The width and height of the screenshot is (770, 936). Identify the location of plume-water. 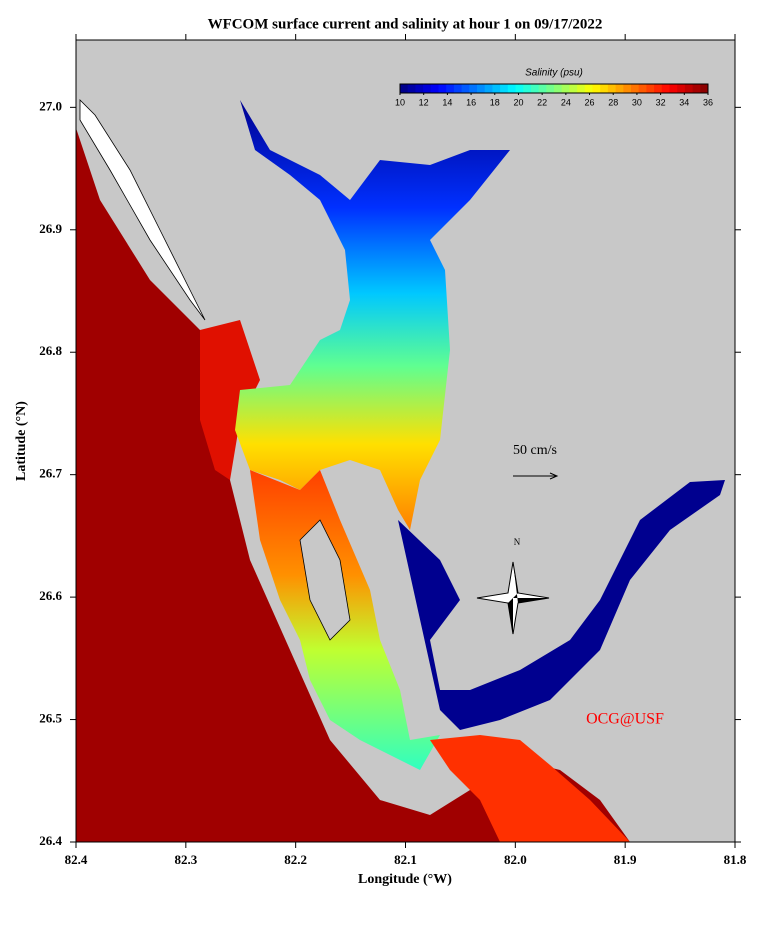
(230, 400).